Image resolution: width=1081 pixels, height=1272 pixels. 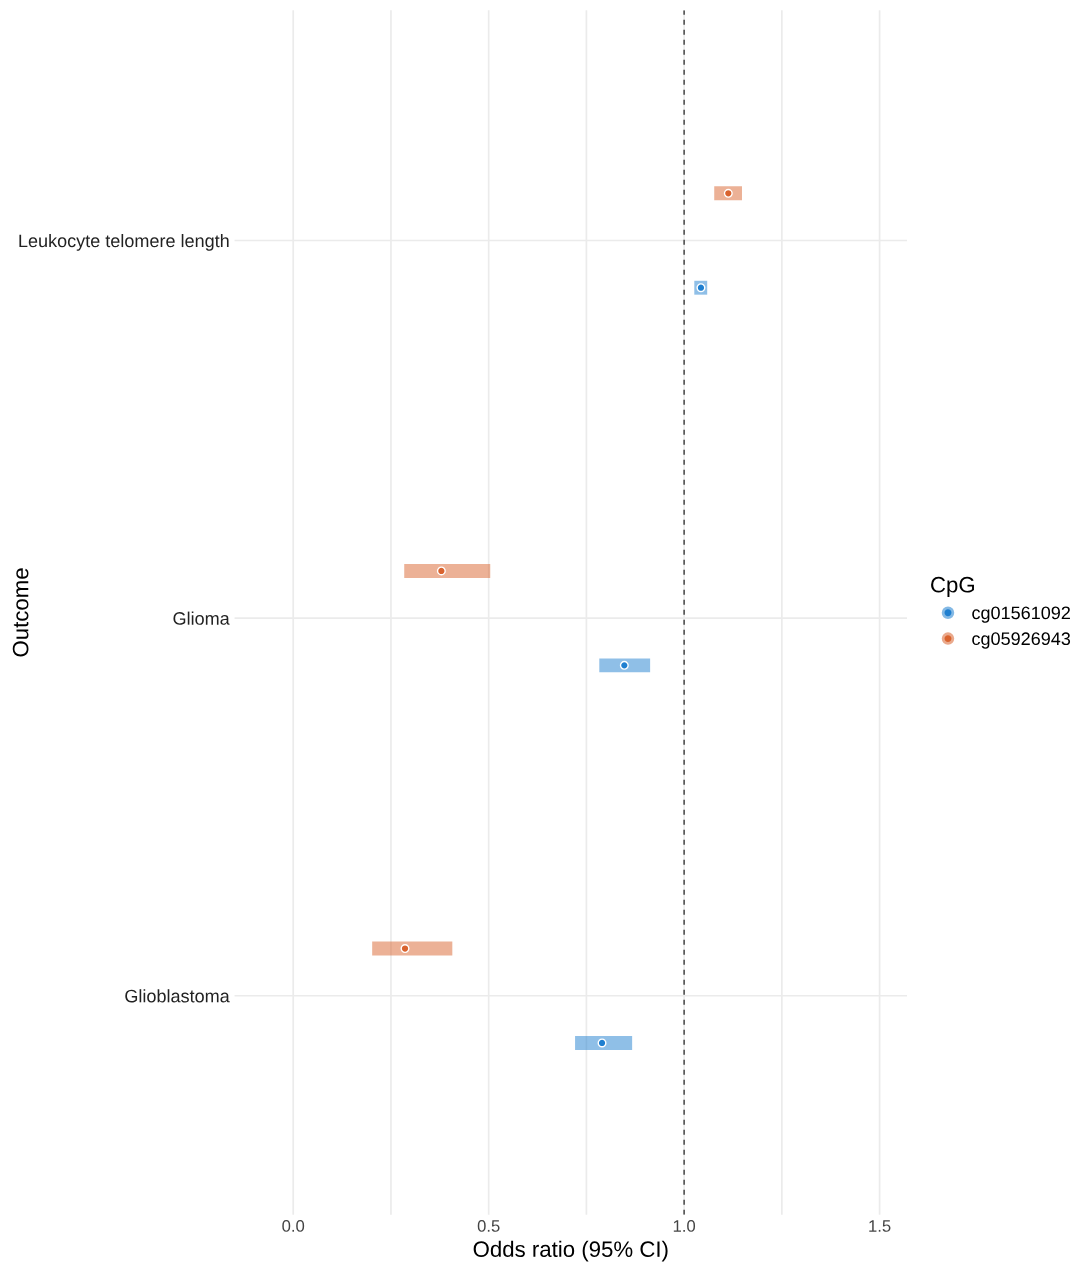 What do you see at coordinates (1021, 614) in the screenshot?
I see `legend-label: cg01561092` at bounding box center [1021, 614].